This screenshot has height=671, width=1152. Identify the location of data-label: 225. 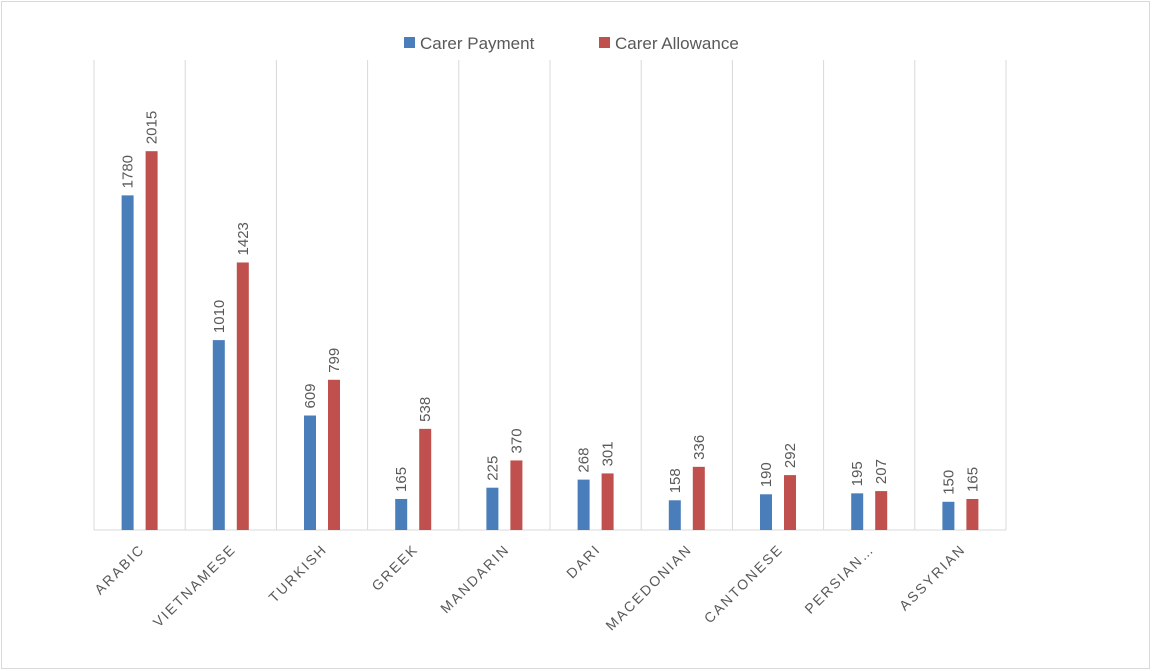
(492, 468).